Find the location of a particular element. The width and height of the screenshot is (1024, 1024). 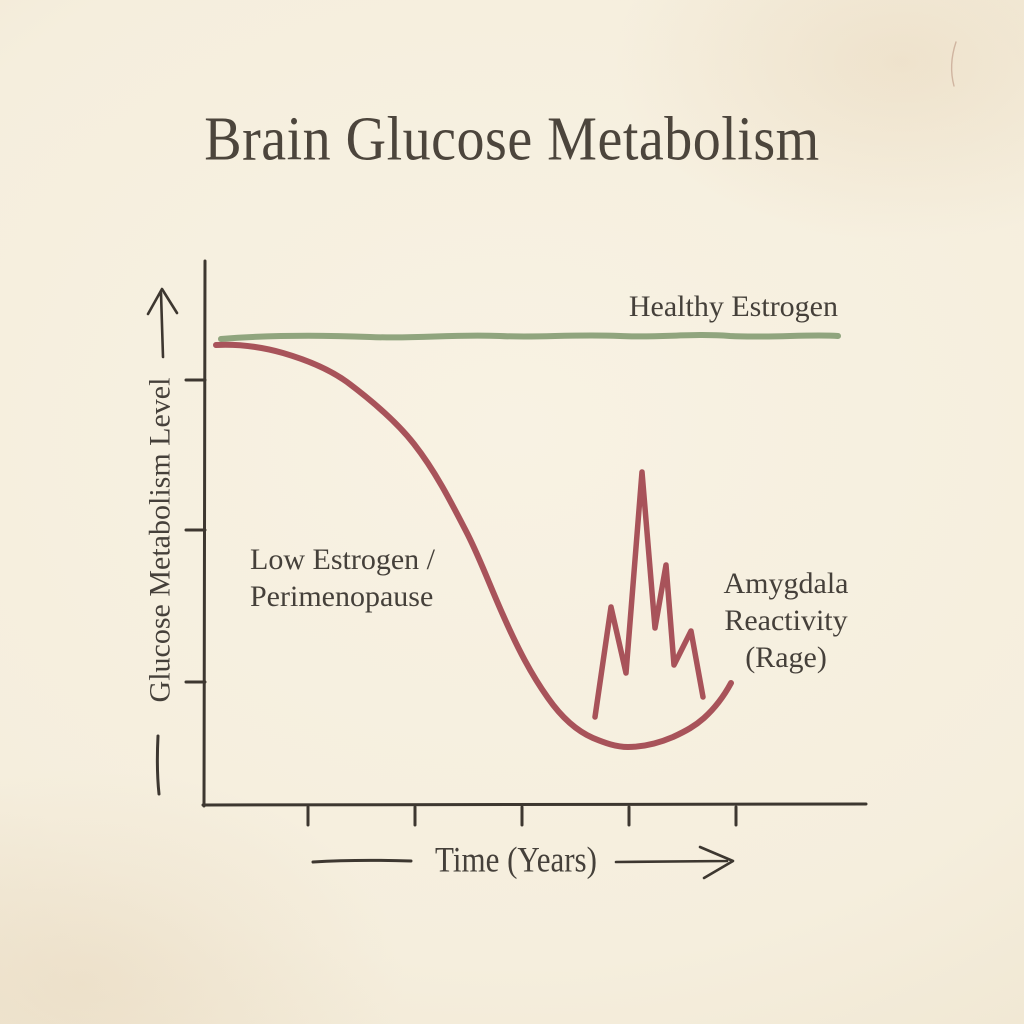

y-axis-title: Glucose Metabolism Level is located at coordinates (160, 540).